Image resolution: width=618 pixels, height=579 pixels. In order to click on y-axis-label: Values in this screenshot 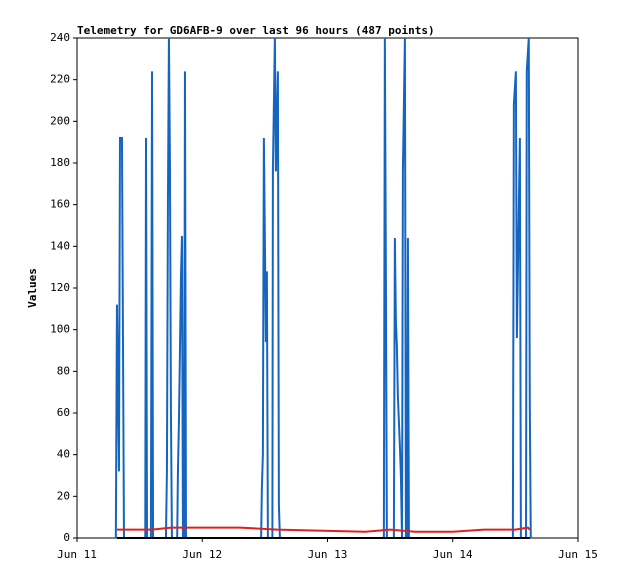, I will do `click(32, 288)`.